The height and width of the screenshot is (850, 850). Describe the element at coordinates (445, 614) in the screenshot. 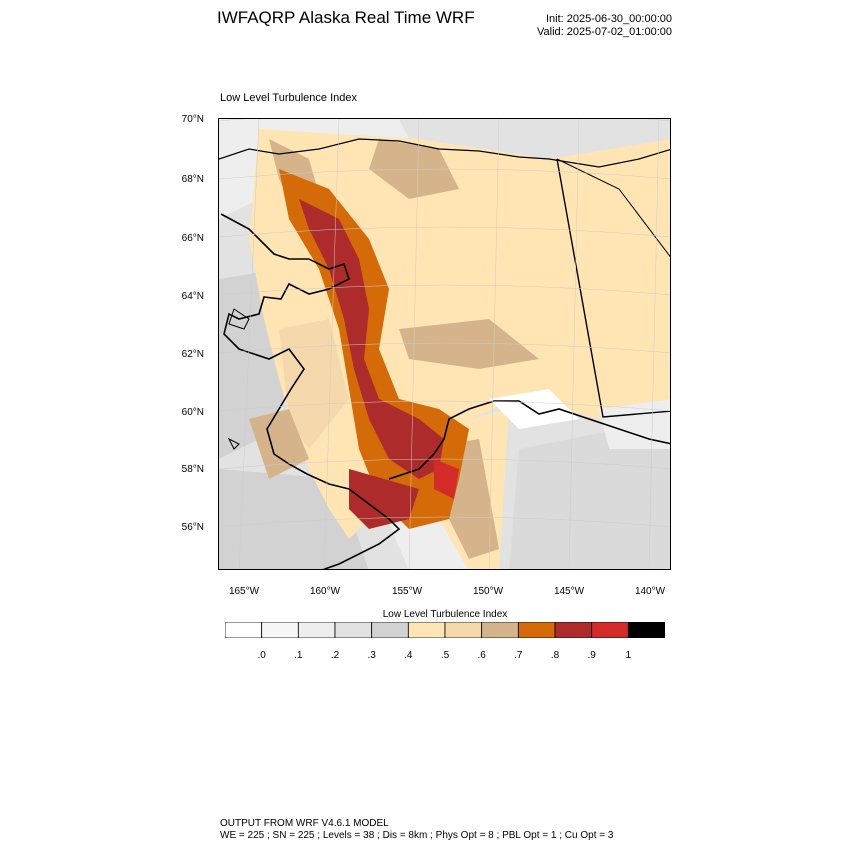

I see `colorbar-title: Low Level Turbulence Index` at that location.